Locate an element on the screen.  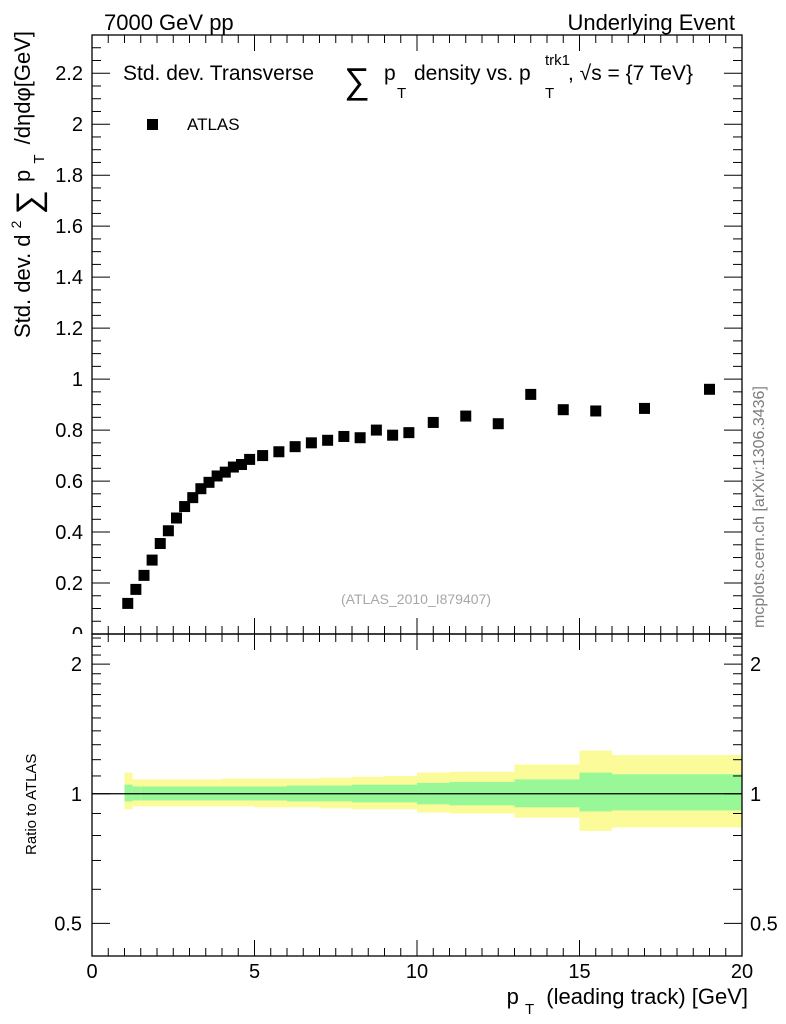
ylabel-sum: ∑ is located at coordinates (29, 202).